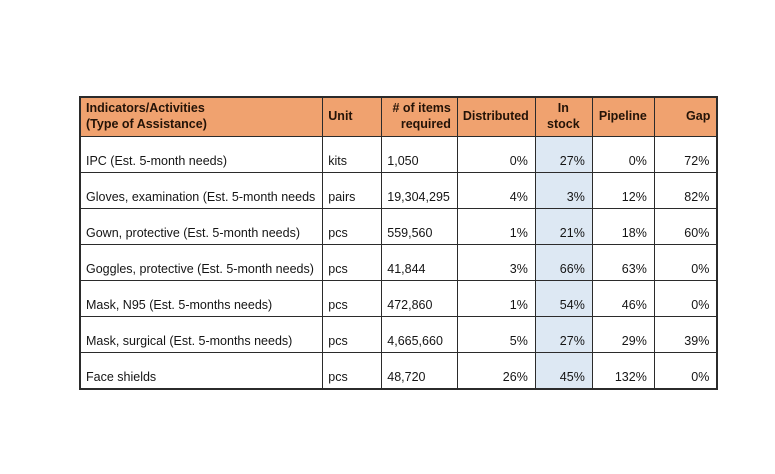 The image size is (775, 474). I want to click on cell-distributed: 3%, so click(496, 262).